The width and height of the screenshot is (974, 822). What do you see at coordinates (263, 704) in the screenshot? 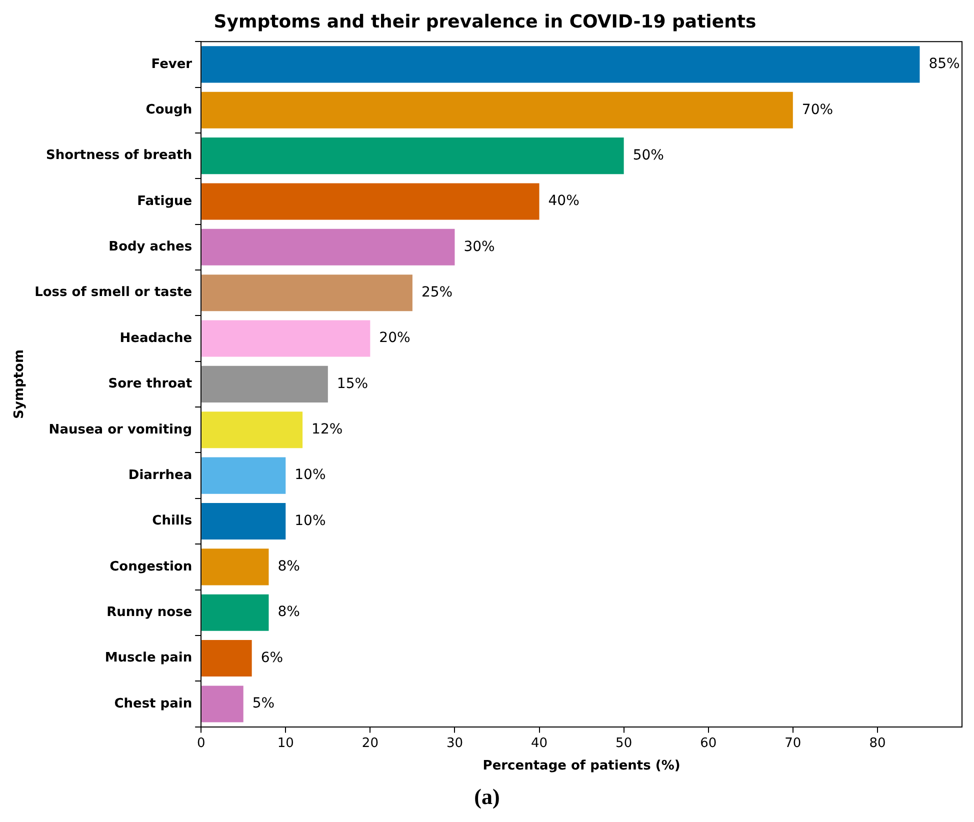
I see `data-label: 5%` at bounding box center [263, 704].